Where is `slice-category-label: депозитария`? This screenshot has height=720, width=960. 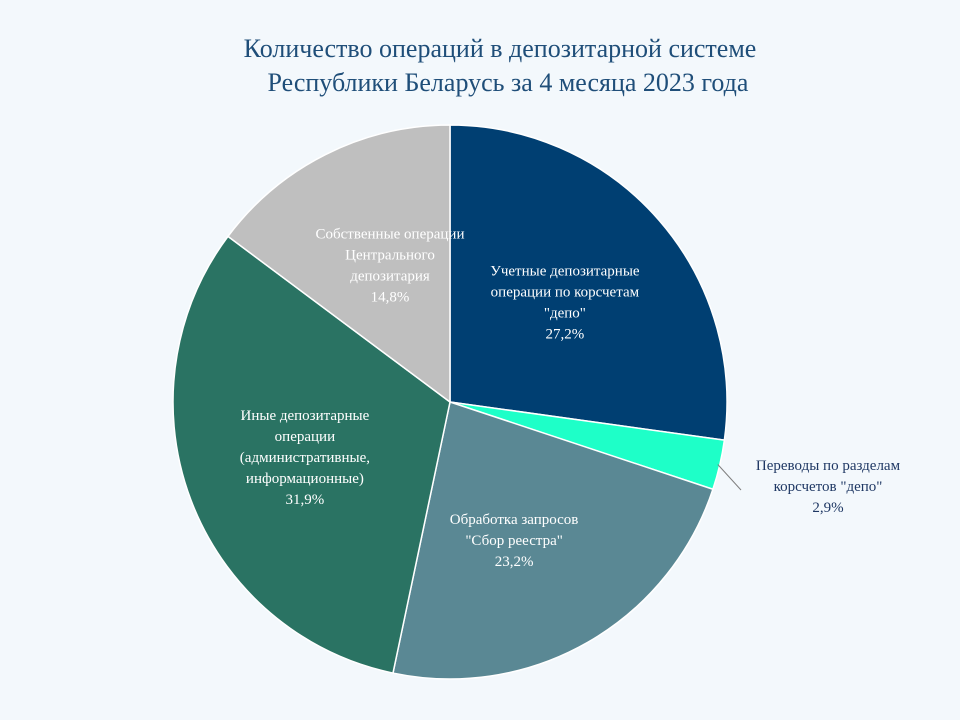 slice-category-label: депозитария is located at coordinates (390, 277).